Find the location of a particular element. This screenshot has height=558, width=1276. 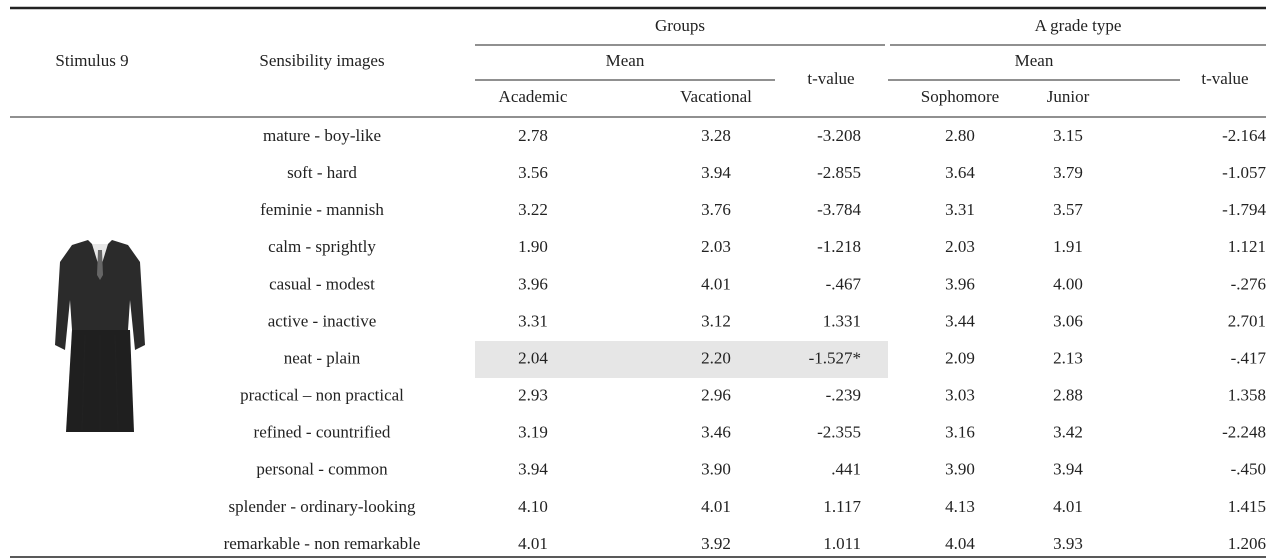

cell: 3.44 is located at coordinates (960, 320).